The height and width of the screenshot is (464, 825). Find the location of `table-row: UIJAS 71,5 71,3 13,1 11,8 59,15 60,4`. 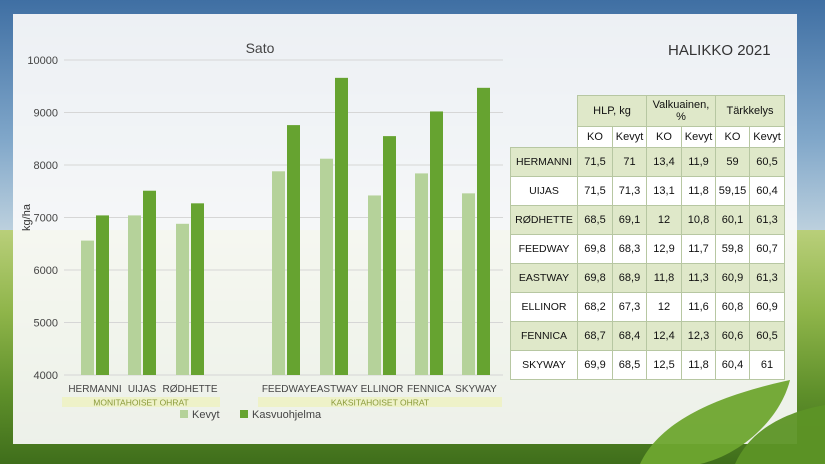

table-row: UIJAS 71,5 71,3 13,1 11,8 59,15 60,4 is located at coordinates (647, 191).